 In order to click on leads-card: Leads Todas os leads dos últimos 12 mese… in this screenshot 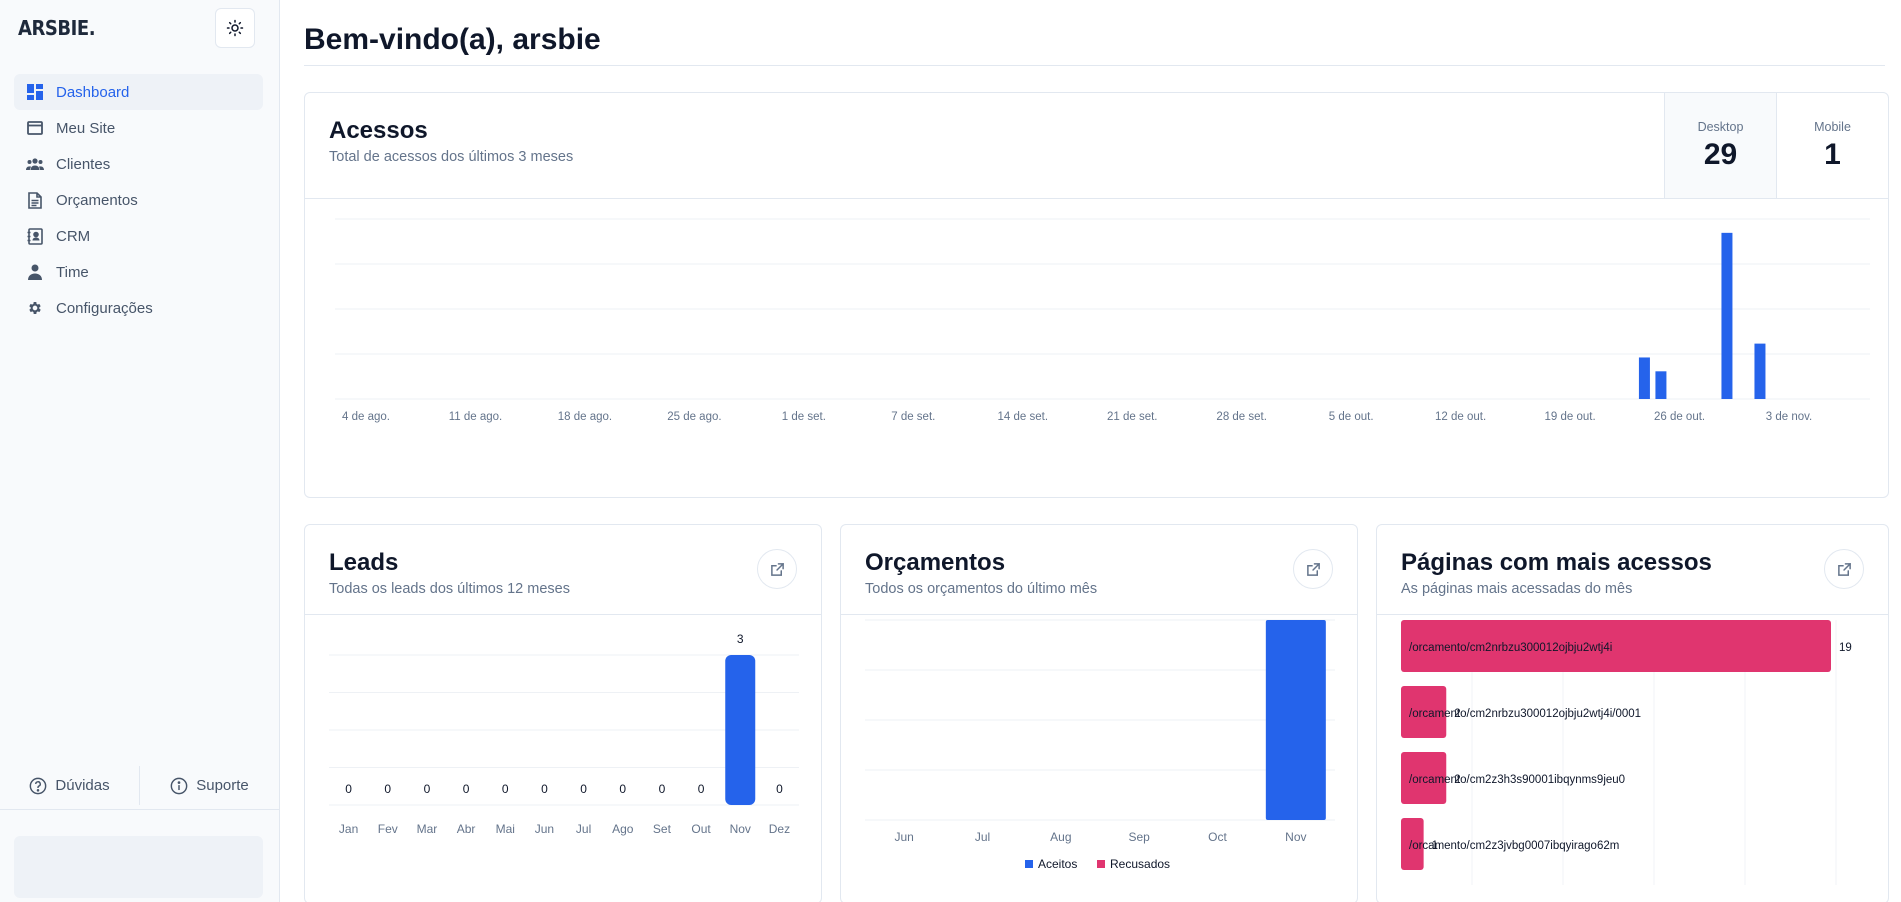, I will do `click(563, 713)`.